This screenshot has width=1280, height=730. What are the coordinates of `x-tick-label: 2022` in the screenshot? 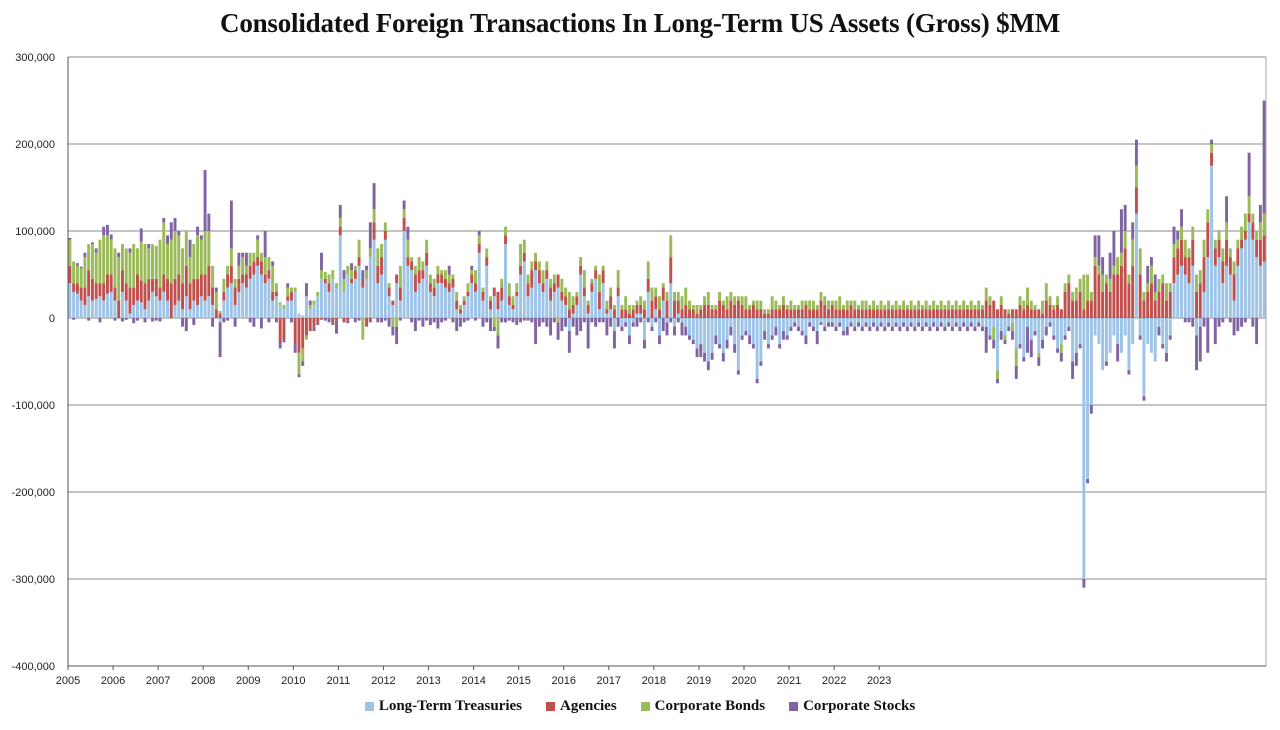 It's located at (834, 681).